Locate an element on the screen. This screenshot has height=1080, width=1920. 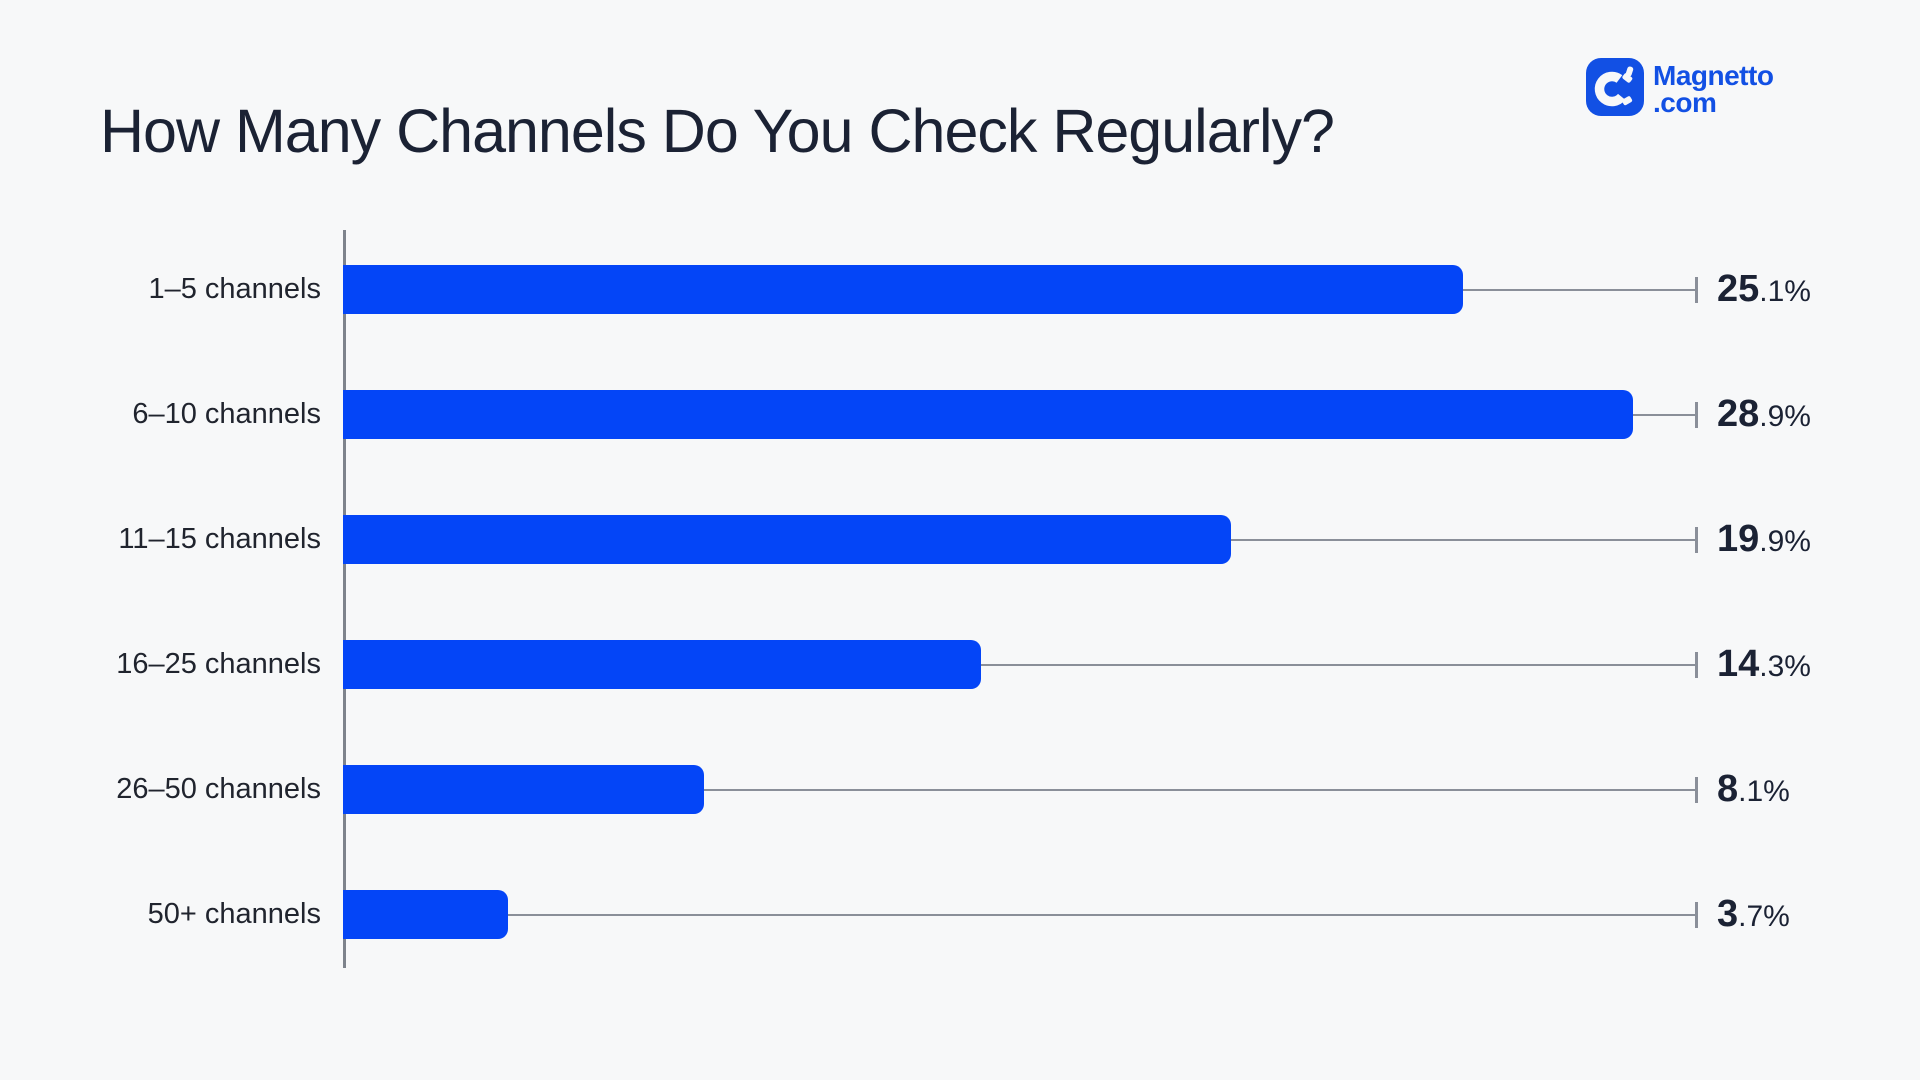
bar-row: 6–10 channels 28.9% is located at coordinates (995, 414).